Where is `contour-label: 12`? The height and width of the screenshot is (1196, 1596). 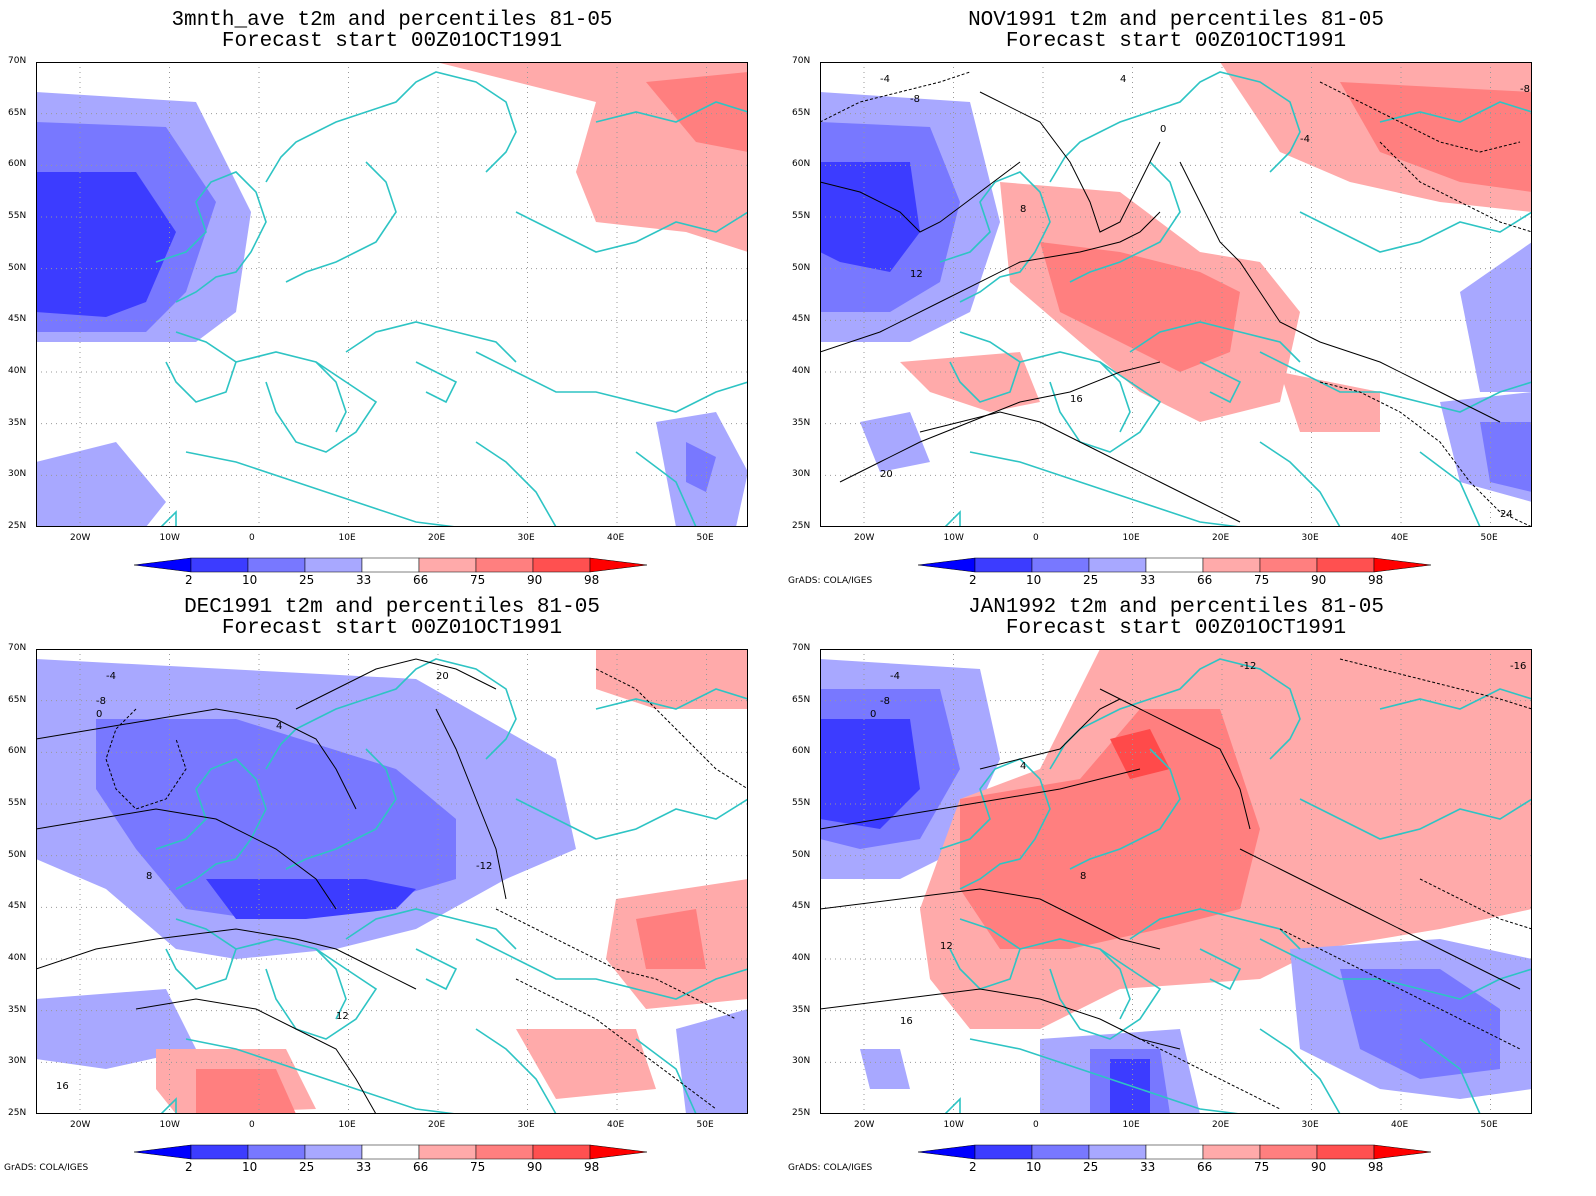 contour-label: 12 is located at coordinates (946, 946).